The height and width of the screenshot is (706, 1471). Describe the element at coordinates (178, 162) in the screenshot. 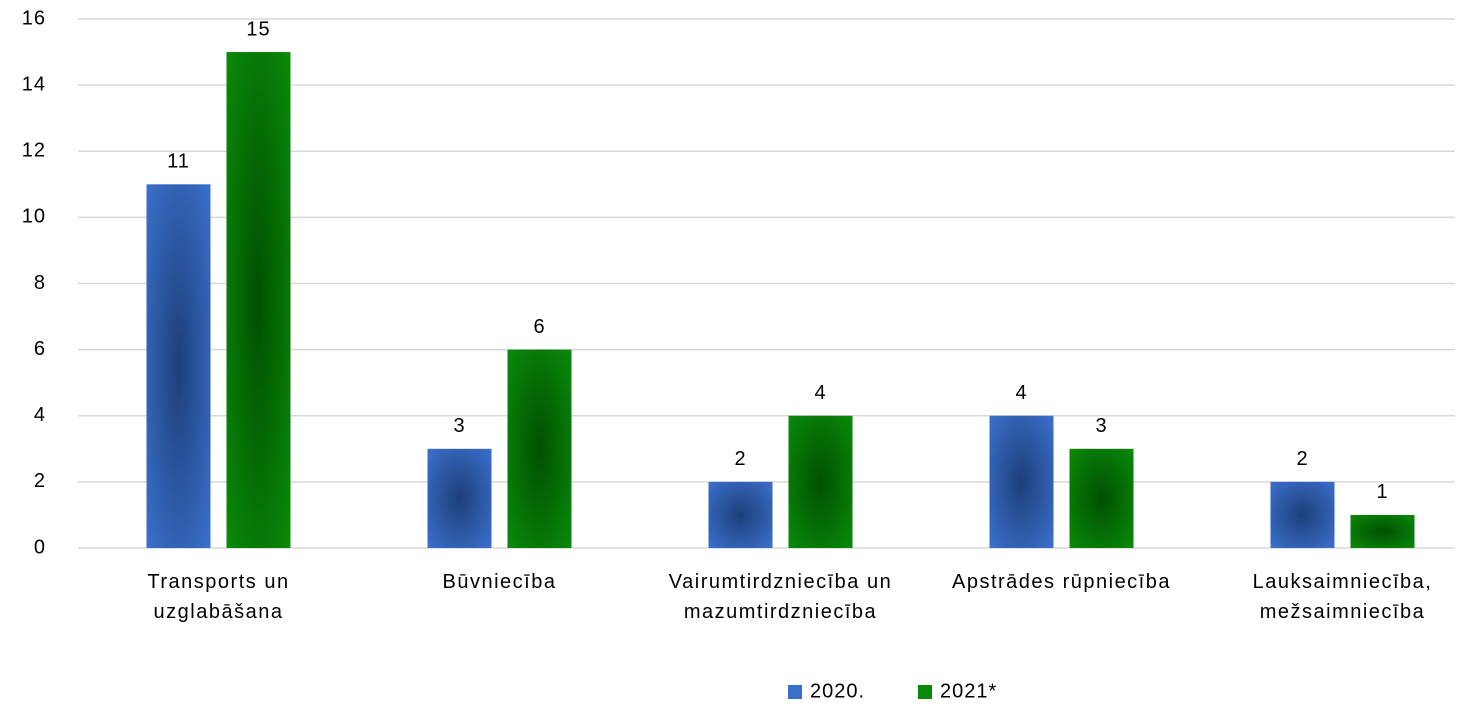

I see `data-label: 11` at that location.